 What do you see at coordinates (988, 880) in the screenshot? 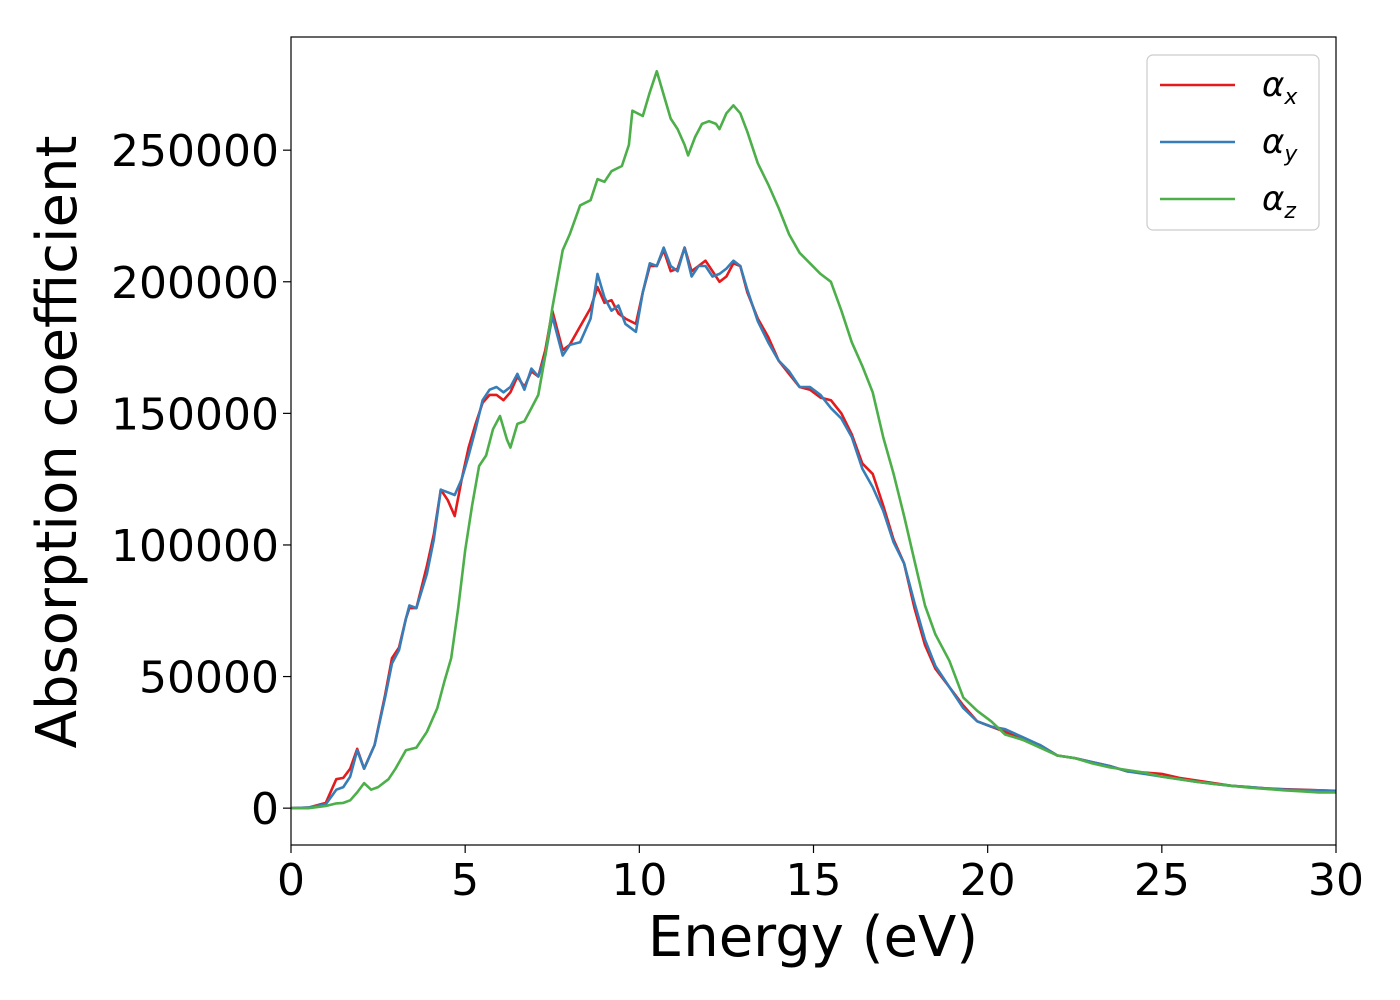
I see `x-tick-label: 20` at bounding box center [988, 880].